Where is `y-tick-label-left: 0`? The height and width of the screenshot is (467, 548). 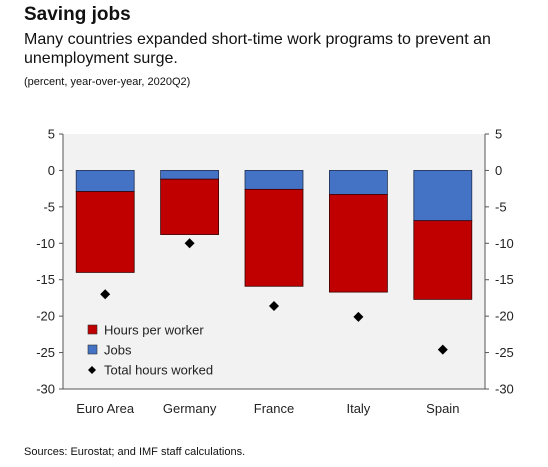 y-tick-label-left: 0 is located at coordinates (51, 170).